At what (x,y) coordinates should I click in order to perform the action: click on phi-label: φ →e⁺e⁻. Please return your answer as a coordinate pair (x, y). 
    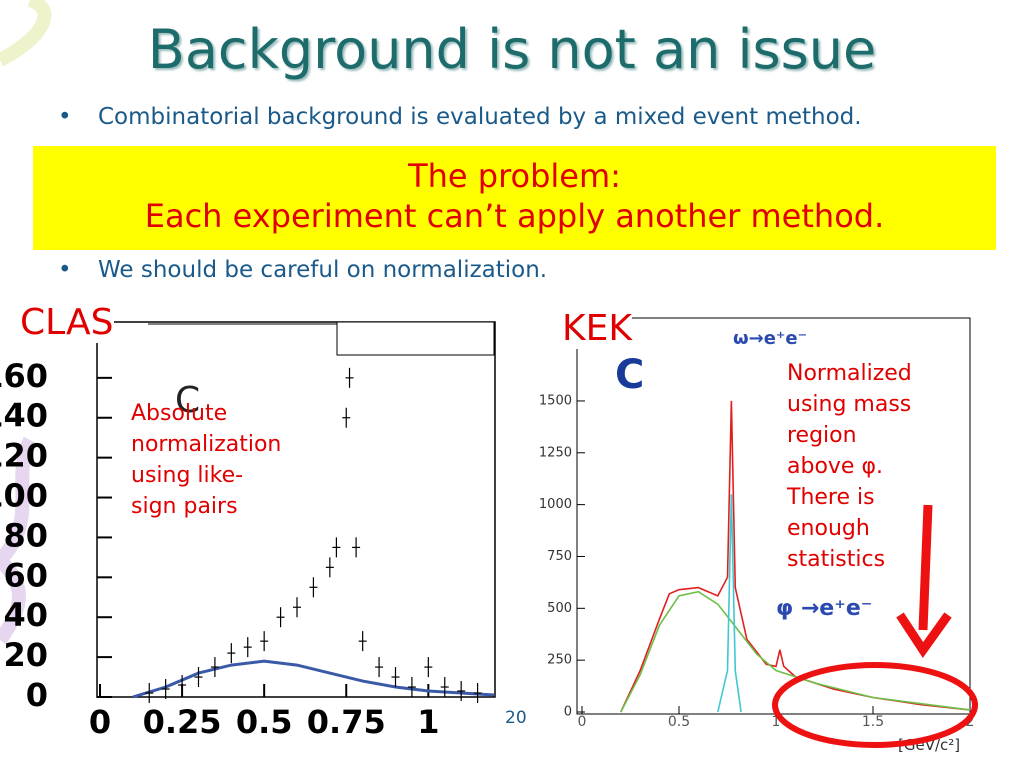
    Looking at the image, I should click on (824, 608).